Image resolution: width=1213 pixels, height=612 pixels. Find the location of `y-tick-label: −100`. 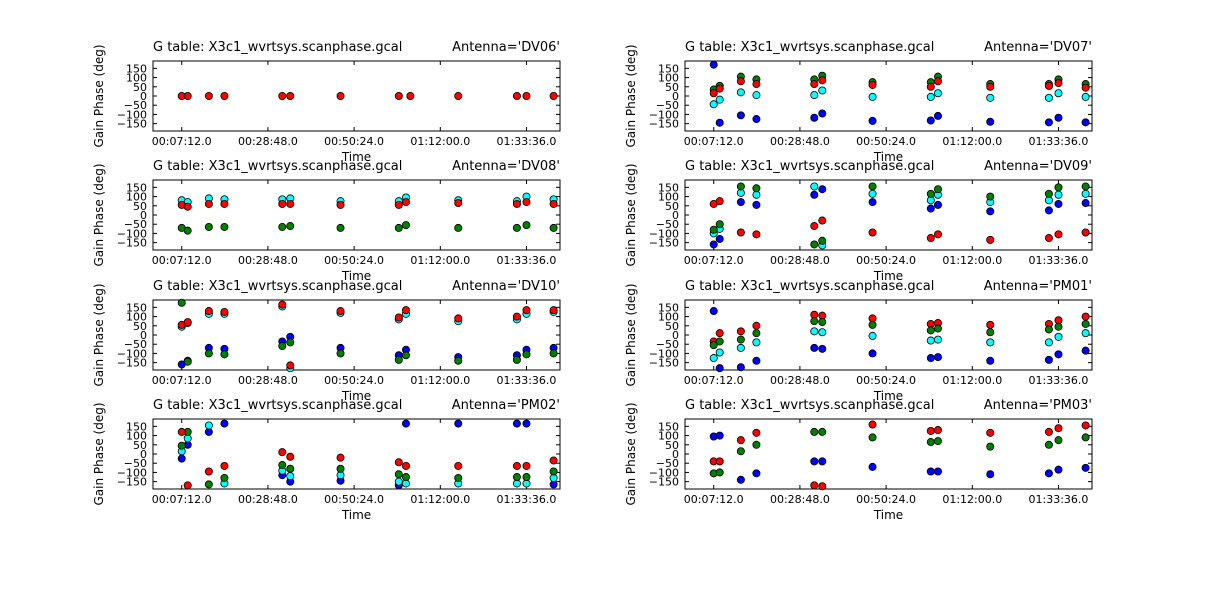

y-tick-label: −100 is located at coordinates (664, 233).